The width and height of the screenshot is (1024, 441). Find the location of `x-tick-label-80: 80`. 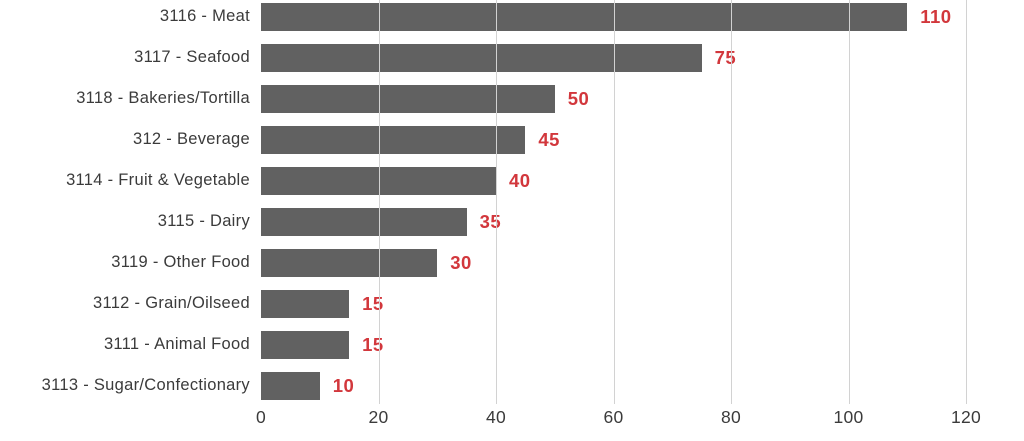

x-tick-label-80: 80 is located at coordinates (731, 417).